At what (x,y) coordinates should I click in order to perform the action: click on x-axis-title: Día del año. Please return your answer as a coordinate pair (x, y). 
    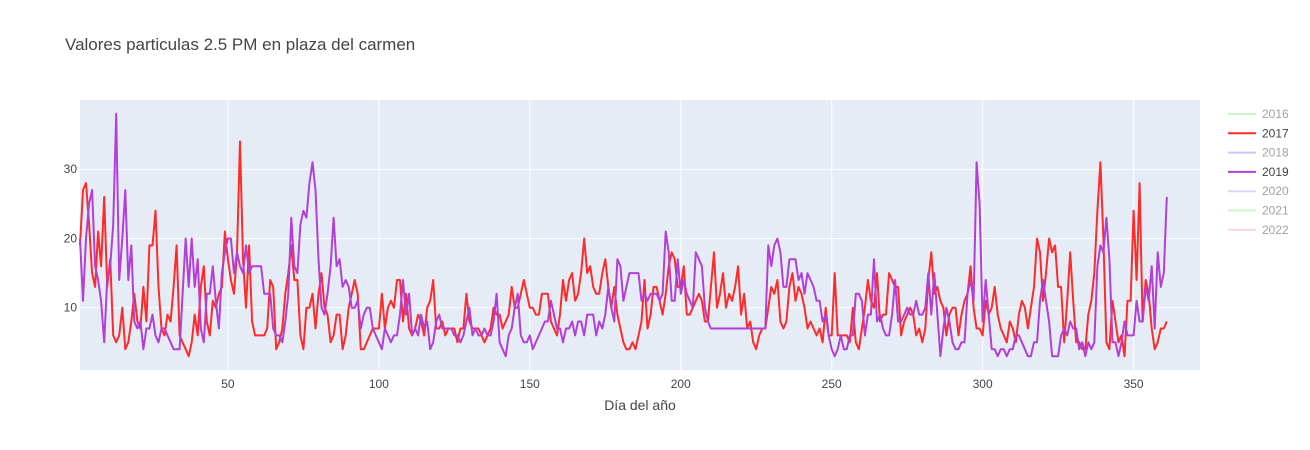
    Looking at the image, I should click on (640, 405).